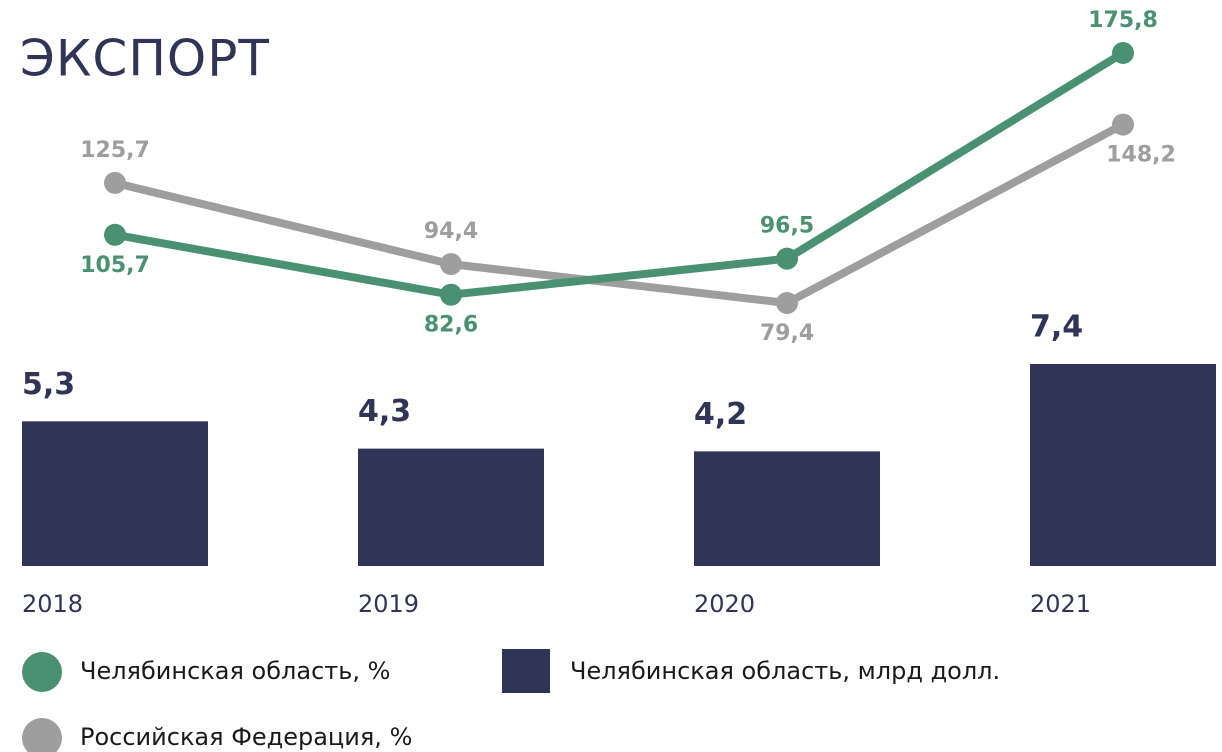  I want to click on legend-label: Российская Федерация, %, so click(246, 737).